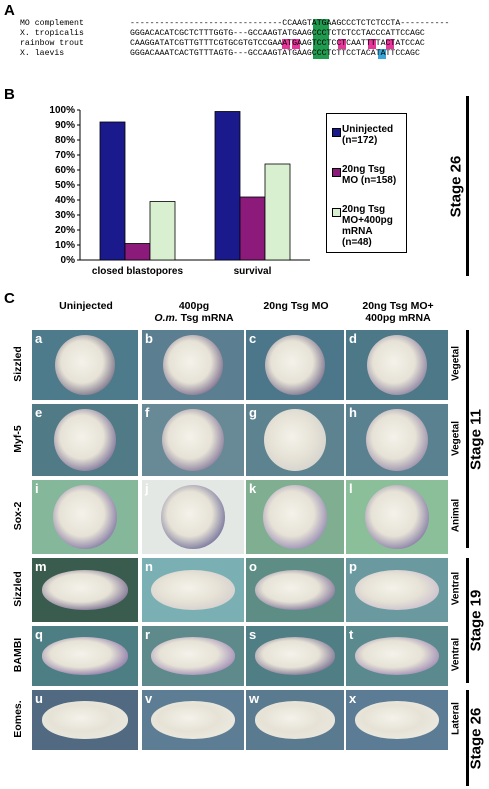 Image resolution: width=489 pixels, height=789 pixels. Describe the element at coordinates (65, 200) in the screenshot. I see `y-tick-label: 40%` at that location.